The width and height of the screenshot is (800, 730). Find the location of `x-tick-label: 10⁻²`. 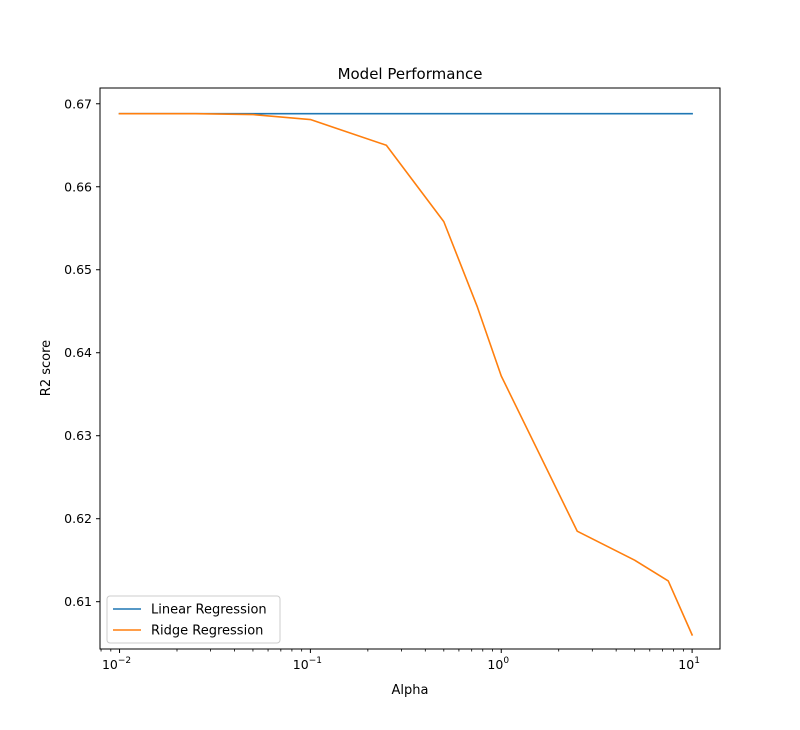

x-tick-label: 10⁻² is located at coordinates (116, 664).